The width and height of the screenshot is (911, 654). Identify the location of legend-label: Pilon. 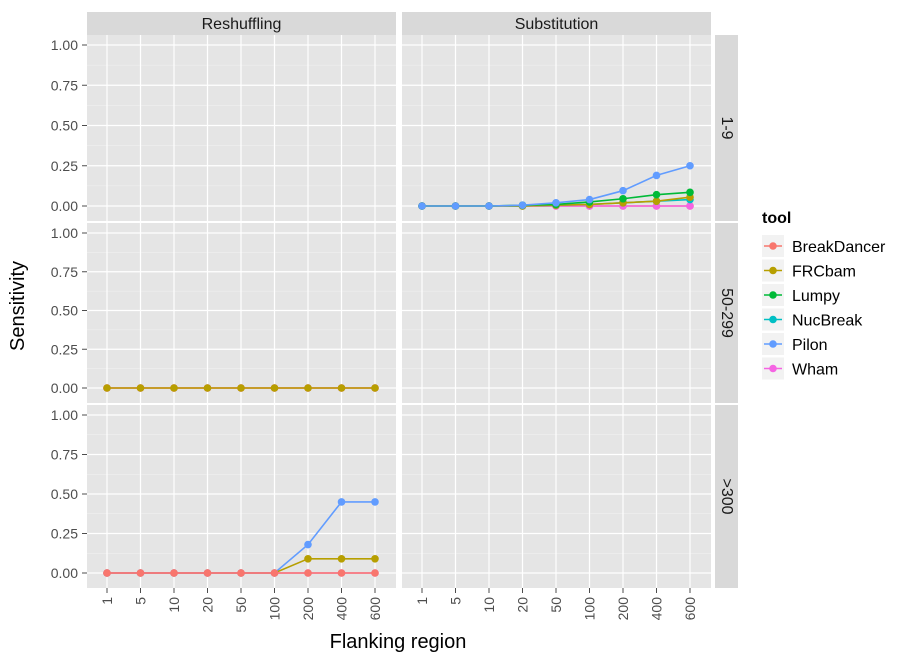
(810, 345).